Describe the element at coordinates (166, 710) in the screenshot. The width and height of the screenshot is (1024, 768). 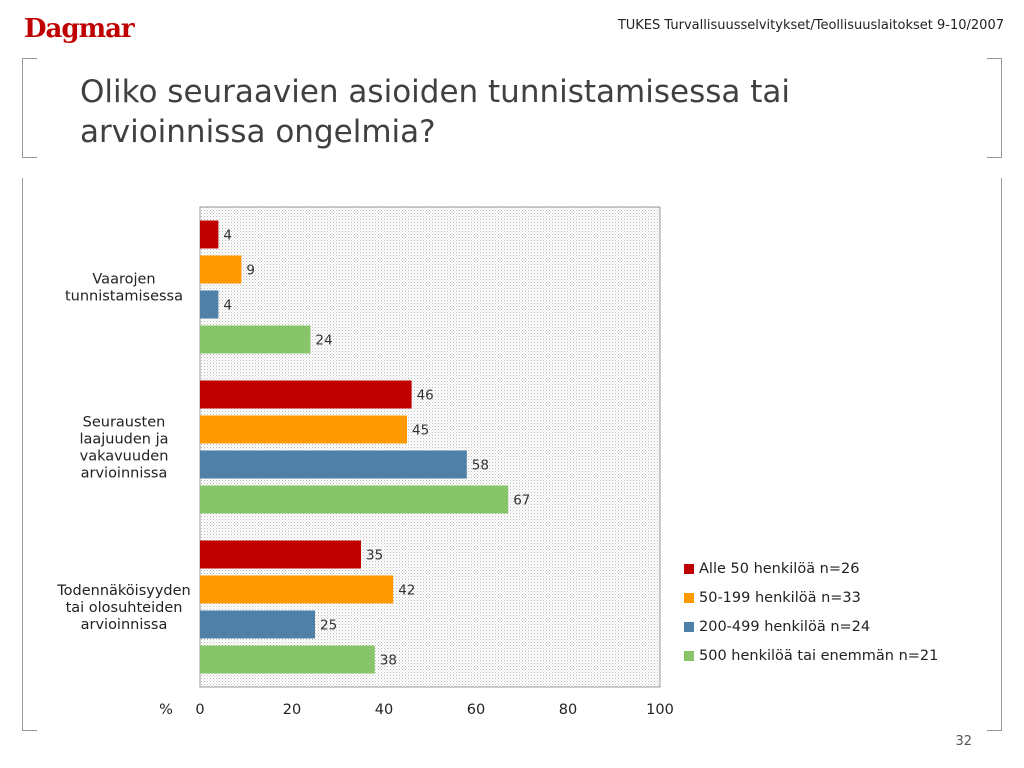
I see `x-axis-label: %` at that location.